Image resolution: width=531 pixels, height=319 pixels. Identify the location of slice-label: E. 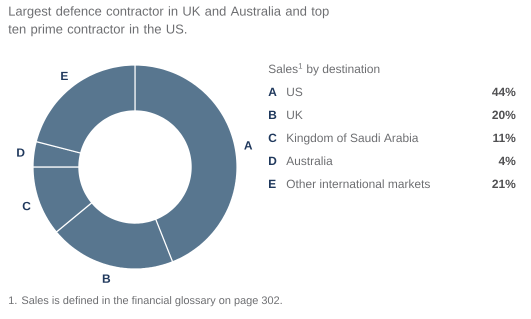
(64, 76).